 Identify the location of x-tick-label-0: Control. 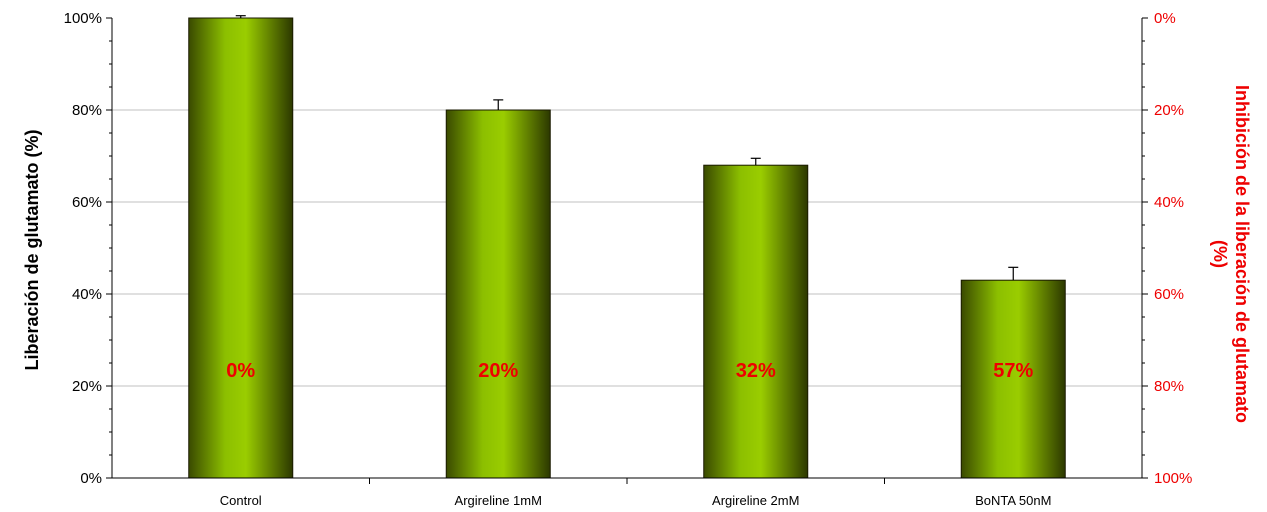
(241, 500).